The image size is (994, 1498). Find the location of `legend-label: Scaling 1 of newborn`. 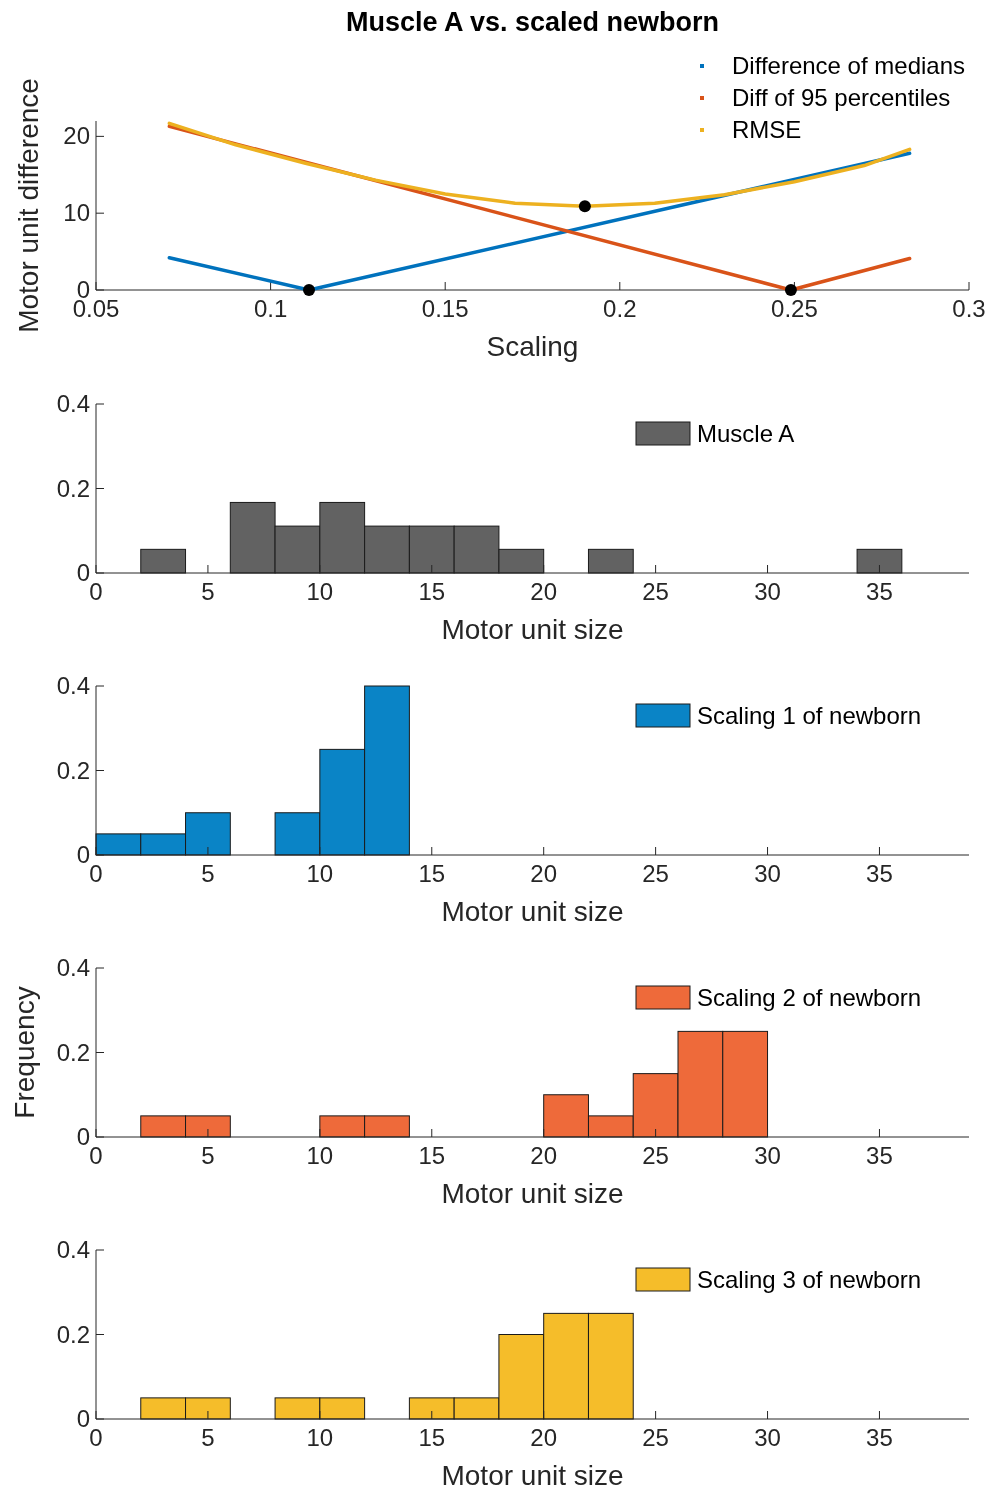

legend-label: Scaling 1 of newborn is located at coordinates (809, 715).